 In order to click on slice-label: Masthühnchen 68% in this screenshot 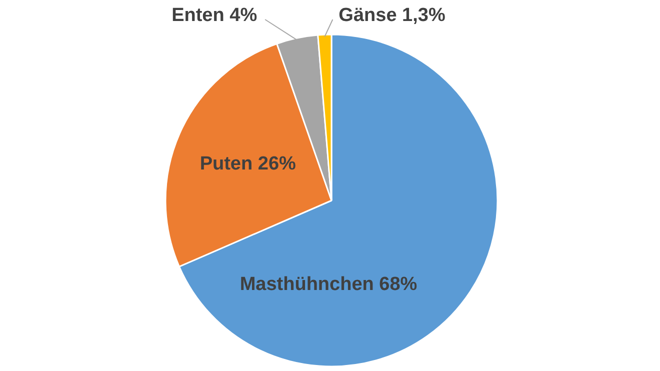, I will do `click(329, 284)`.